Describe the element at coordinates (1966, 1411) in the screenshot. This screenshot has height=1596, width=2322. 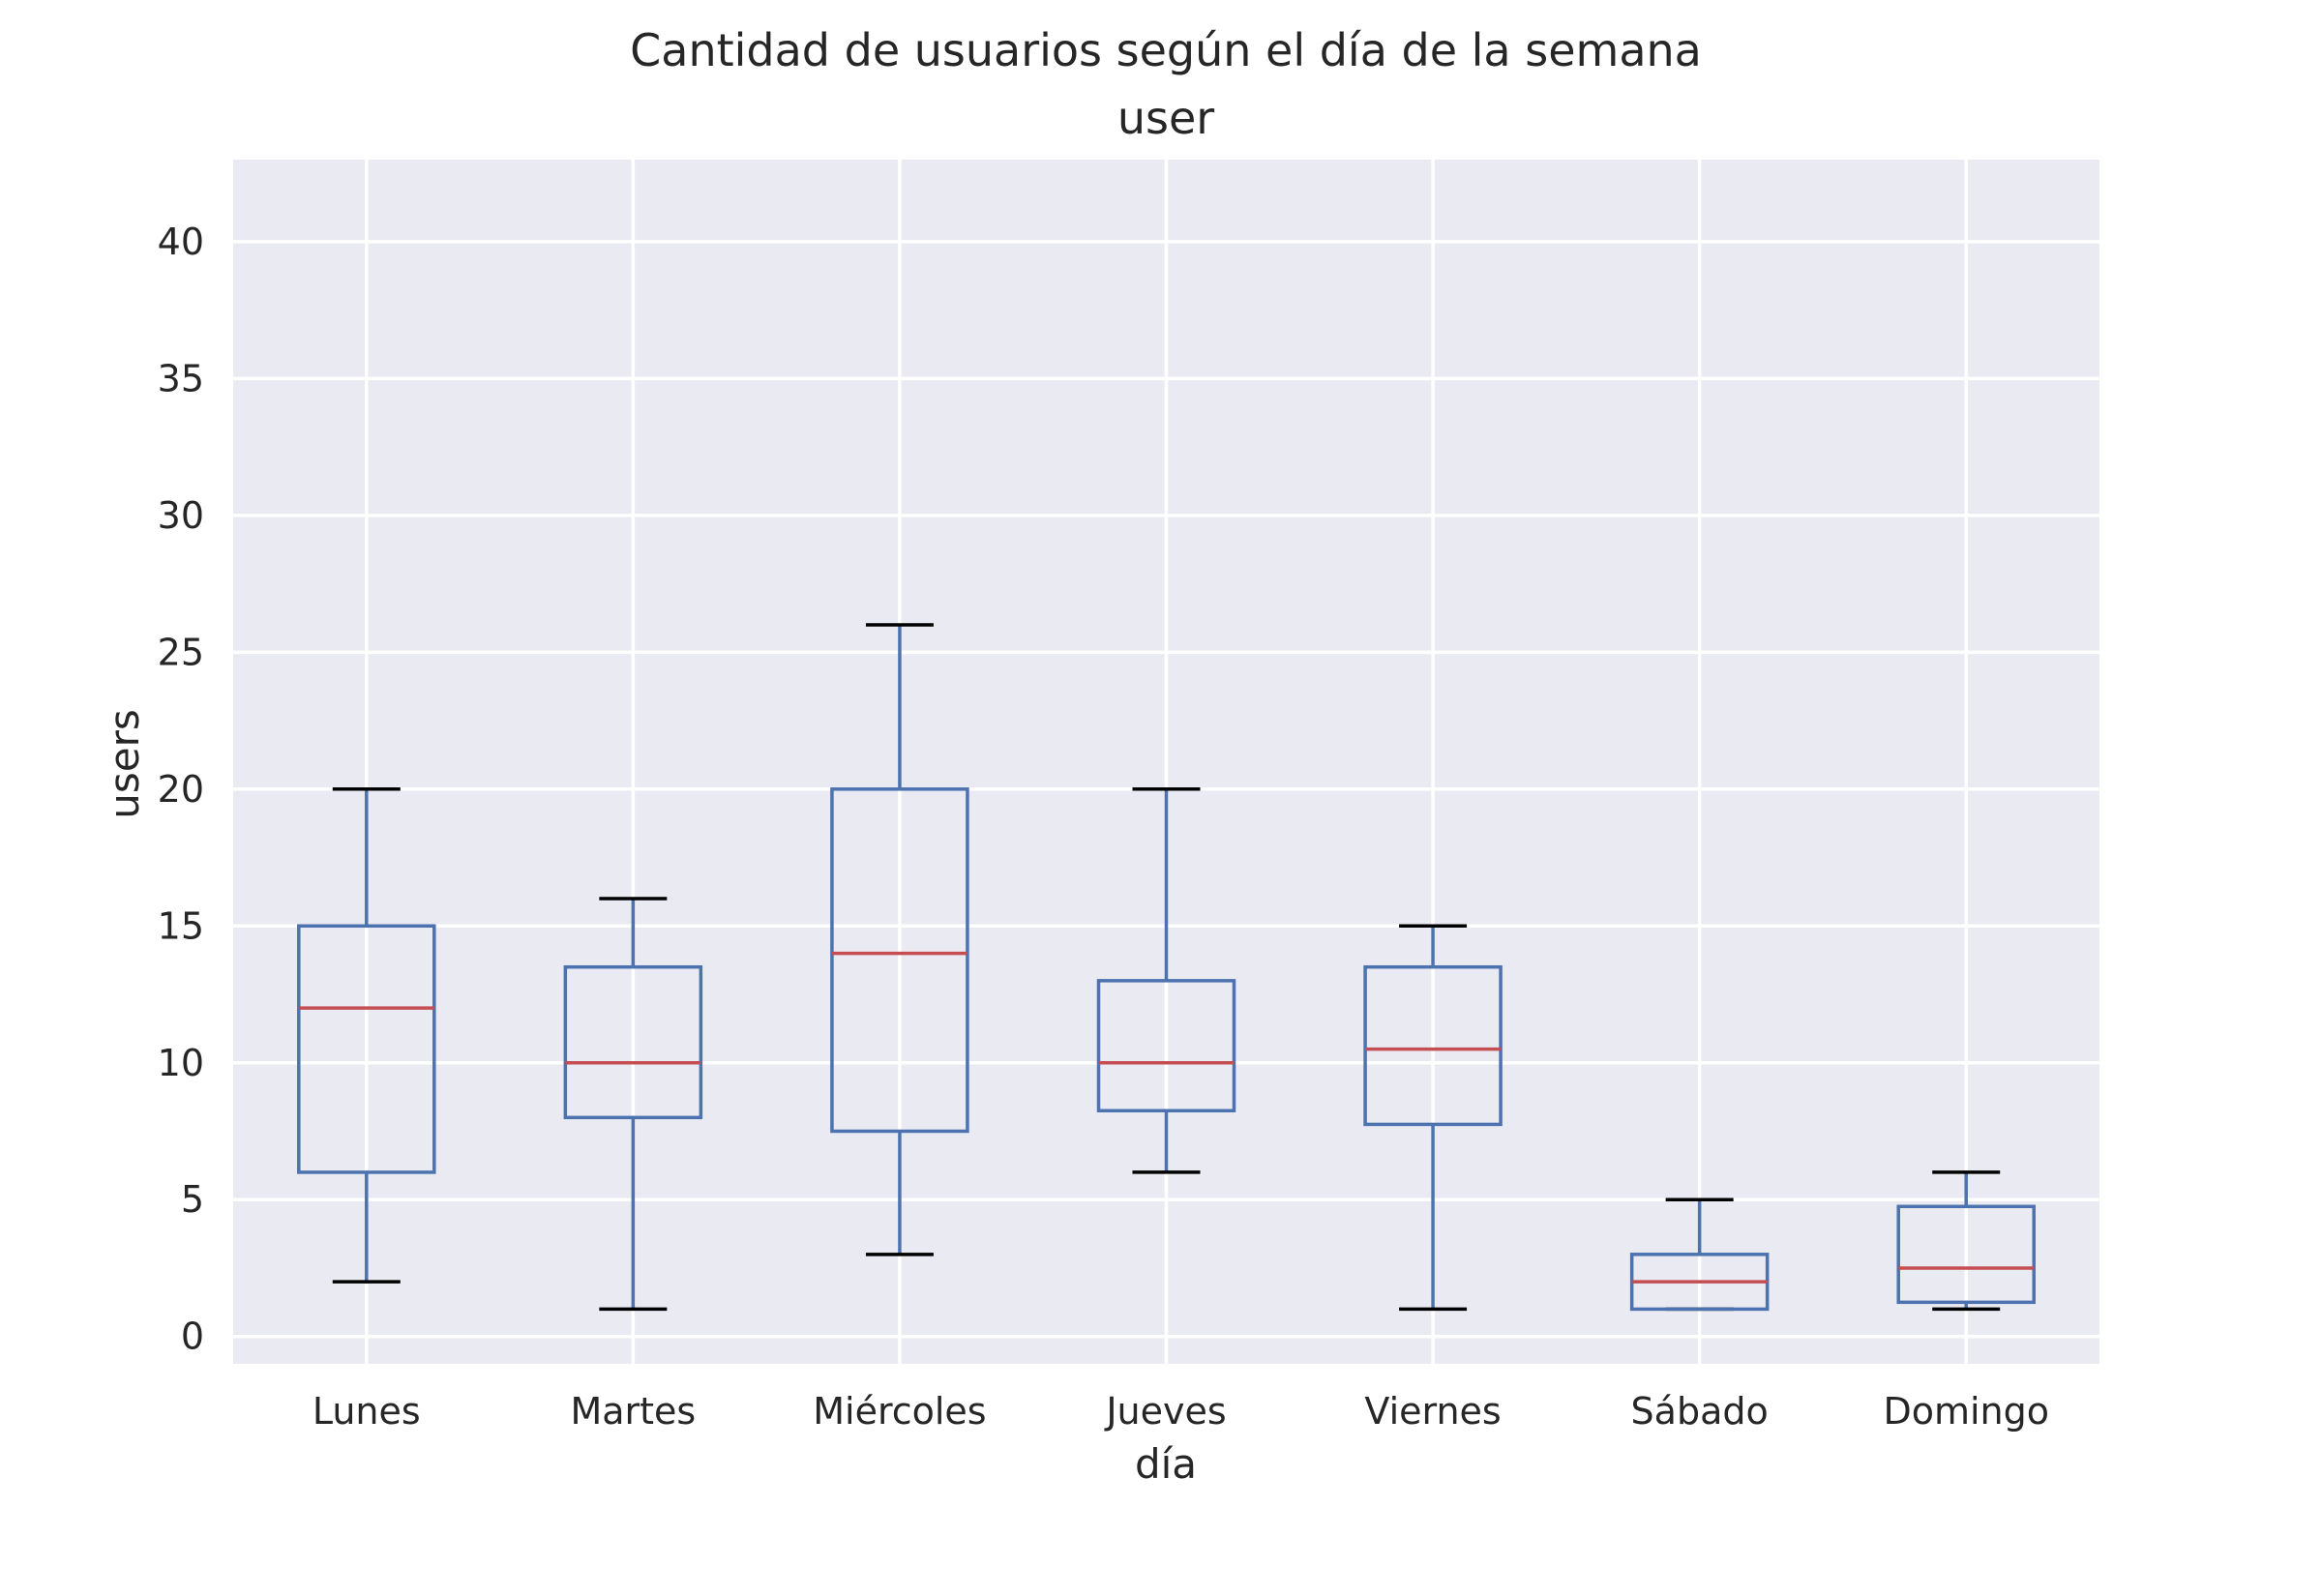
I see `x-tick-label: Domingo` at that location.